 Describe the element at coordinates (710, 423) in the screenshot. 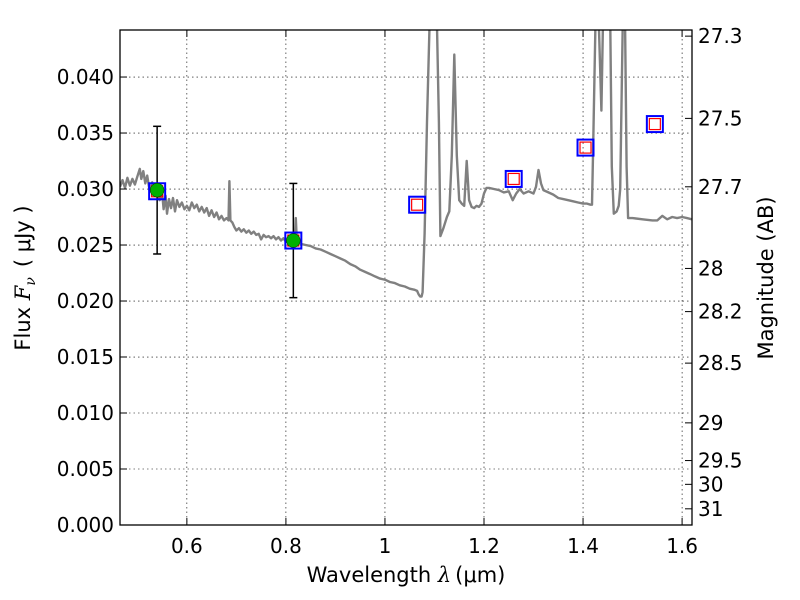

I see `mag-tick-label: 29` at that location.